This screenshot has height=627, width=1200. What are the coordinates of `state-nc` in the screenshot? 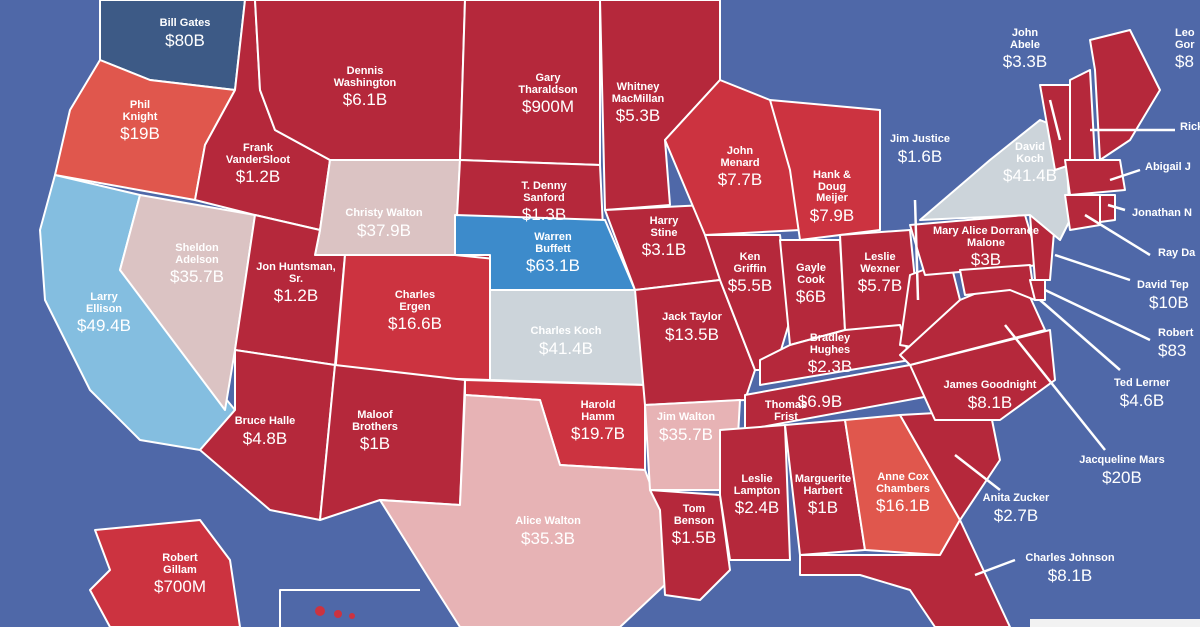 It's located at (982, 375).